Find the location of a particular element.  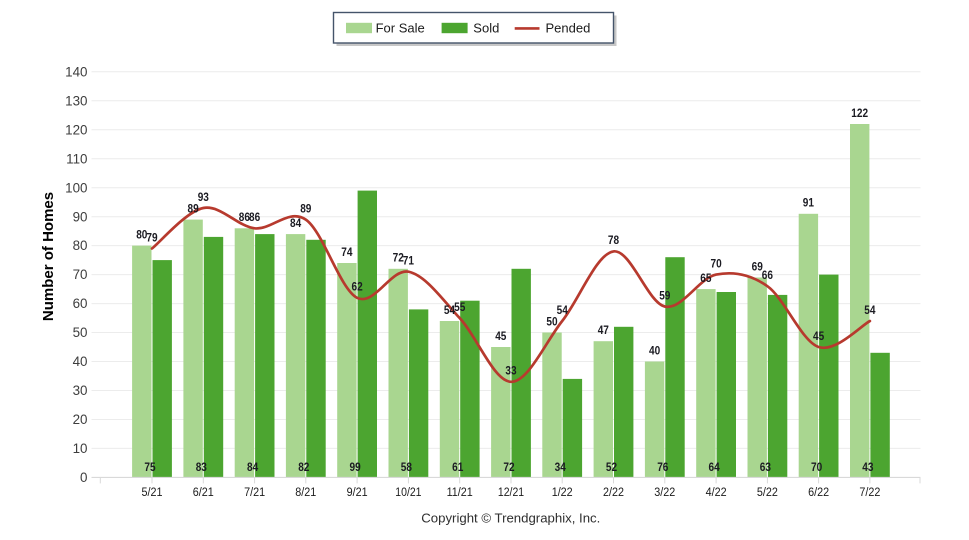

svg-text: 6/21 is located at coordinates (203, 492).